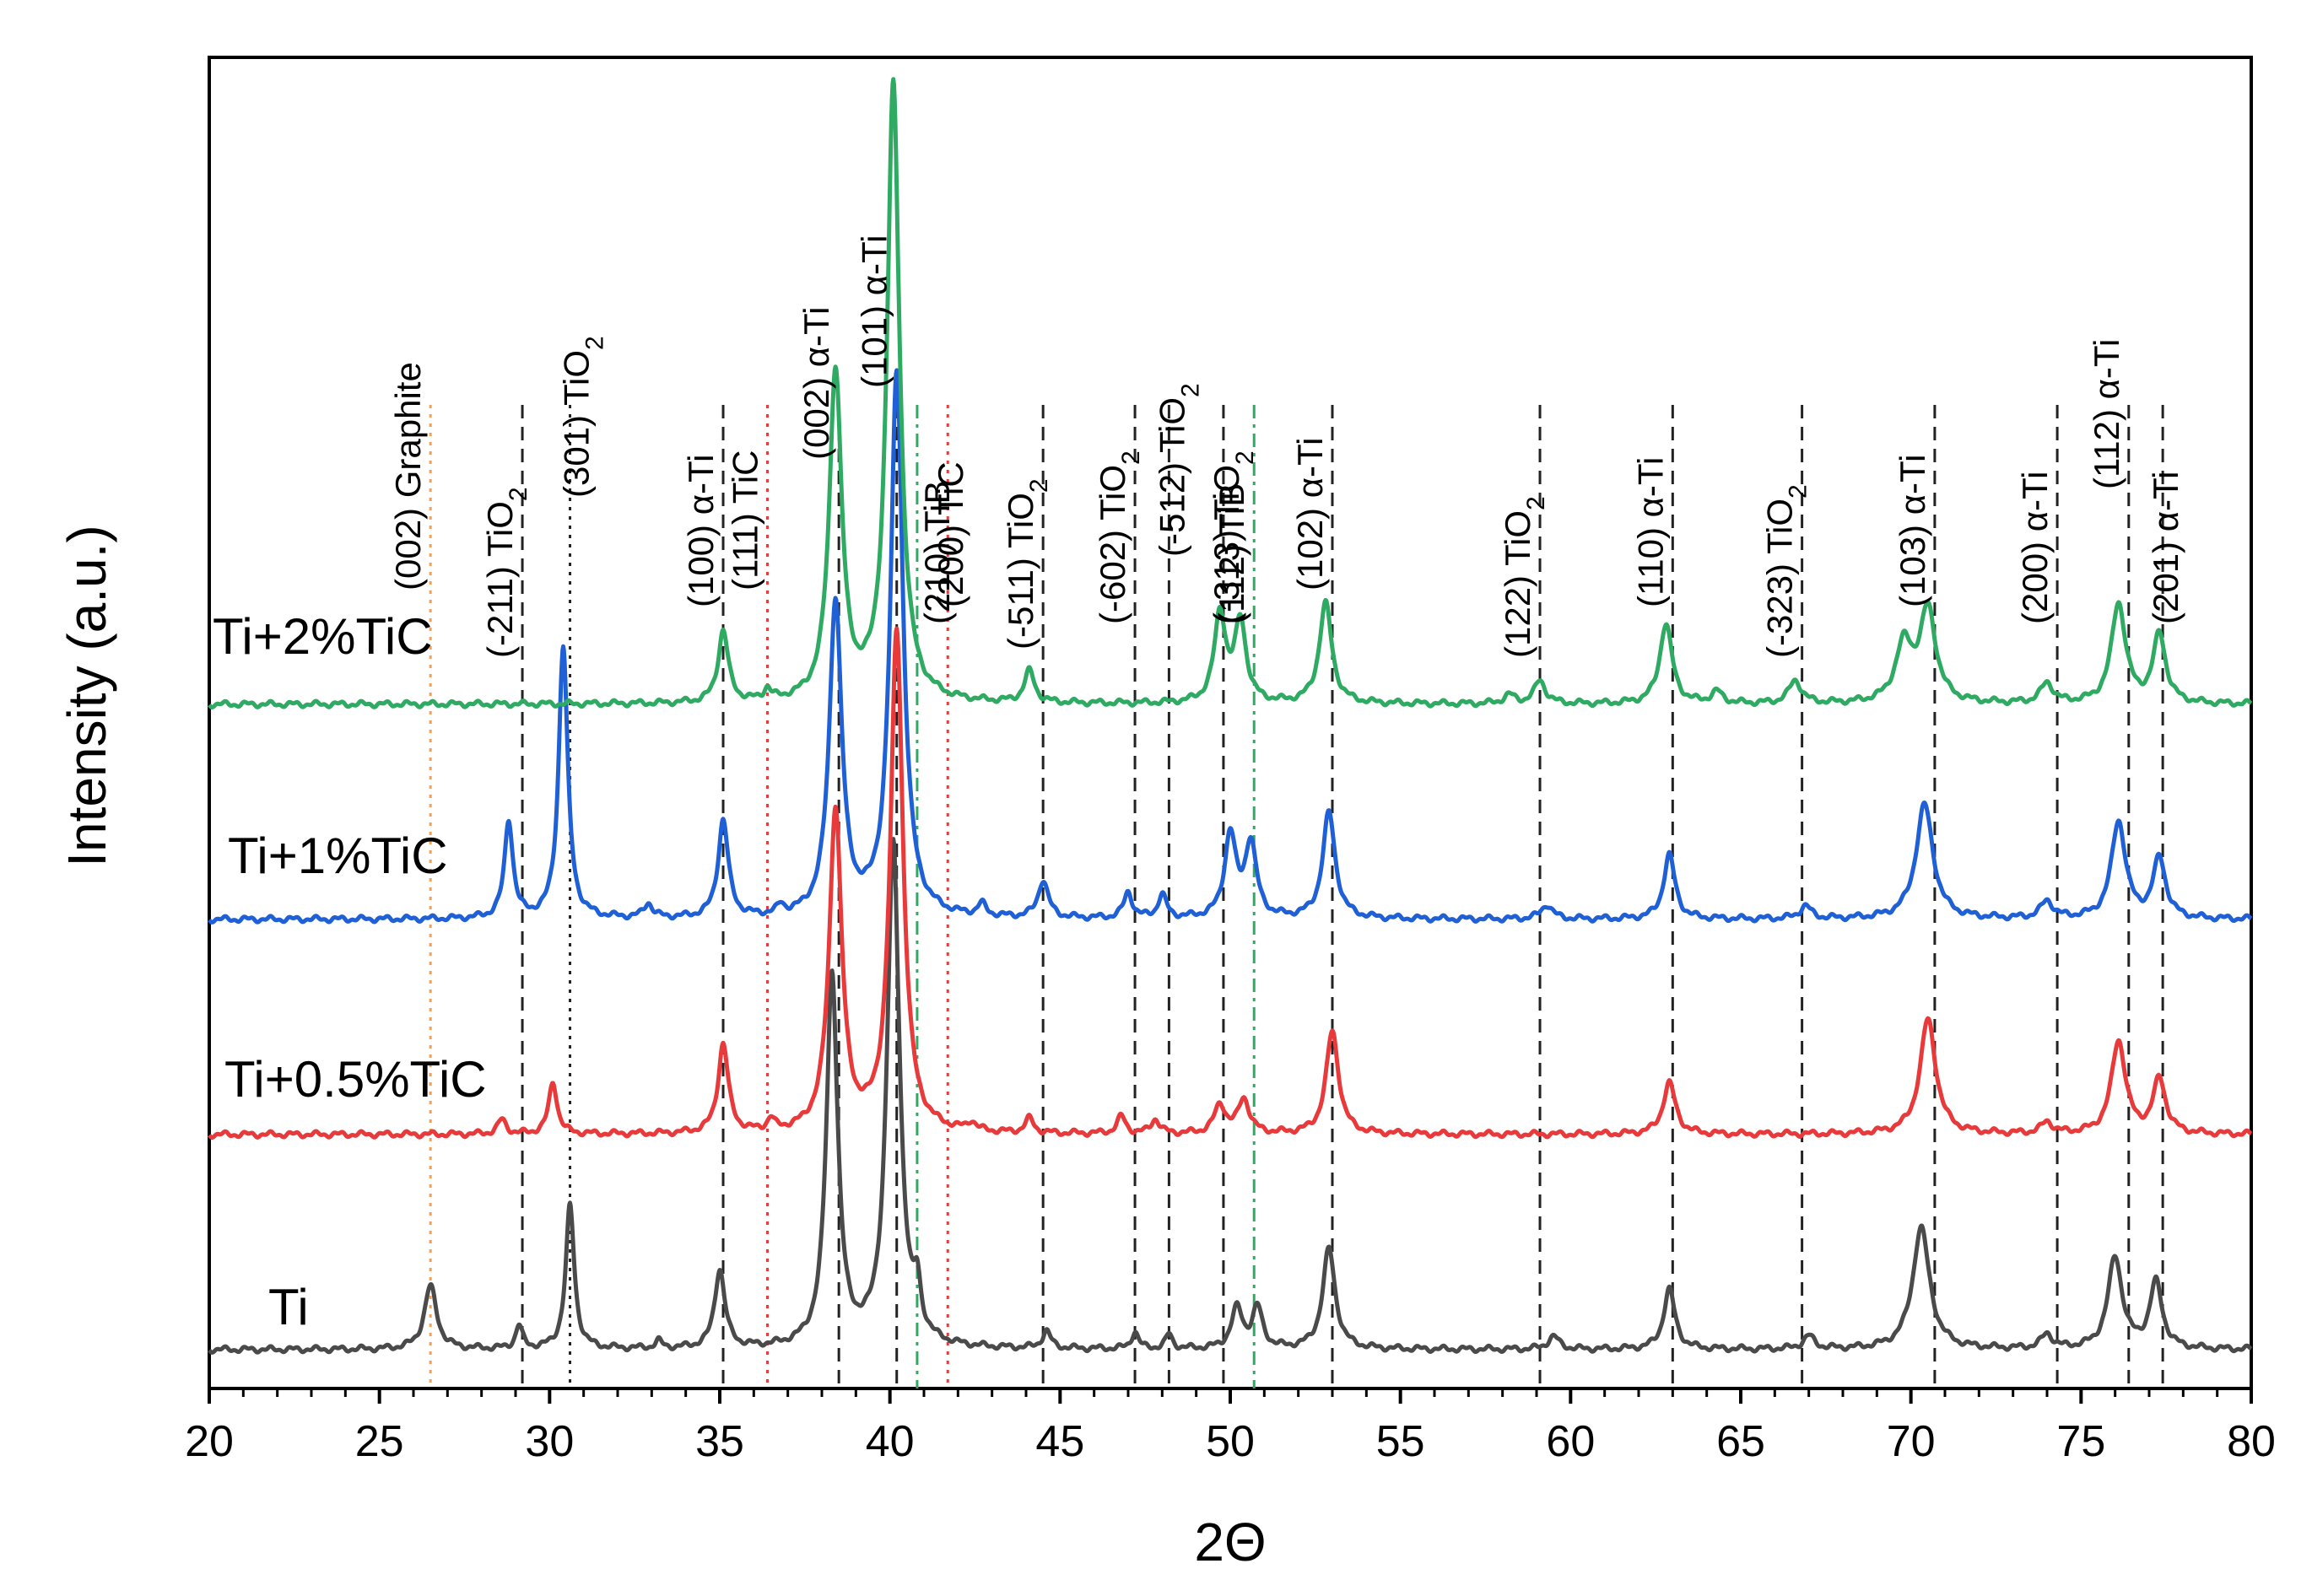 This screenshot has height=1596, width=2312. What do you see at coordinates (506, 572) in the screenshot?
I see `peak-label-211-tio: (-211) TiO2` at bounding box center [506, 572].